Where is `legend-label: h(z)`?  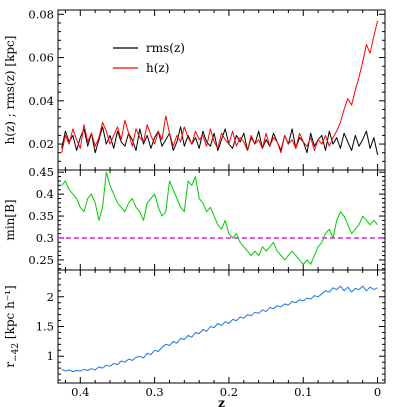
legend-label: h(z) is located at coordinates (157, 68).